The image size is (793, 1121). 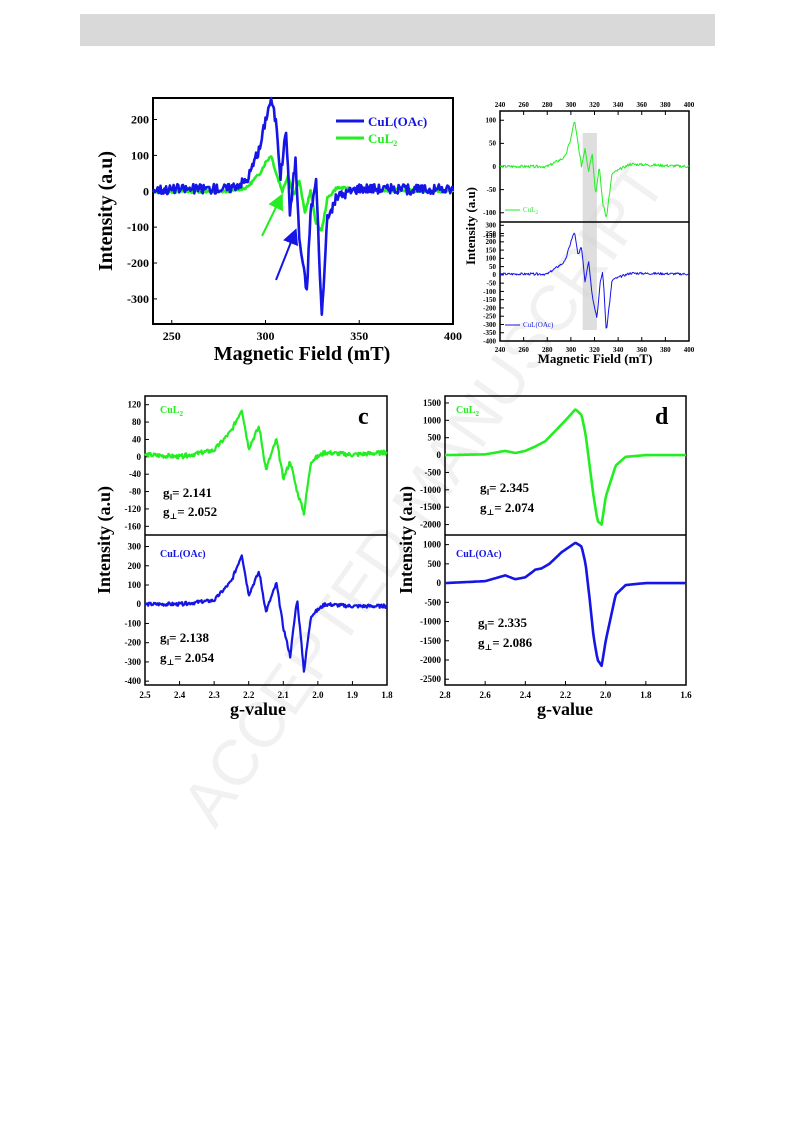 What do you see at coordinates (470, 226) in the screenshot?
I see `panel-b-ylabel: Intensity (a.u)` at bounding box center [470, 226].